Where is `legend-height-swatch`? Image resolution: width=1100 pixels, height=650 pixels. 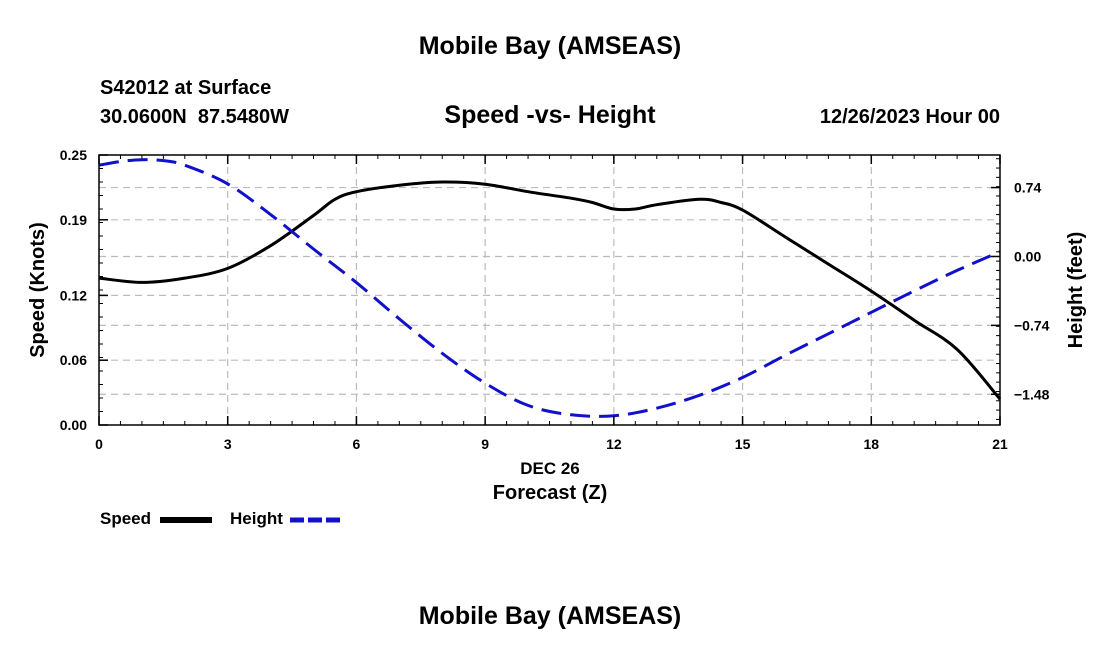 legend-height-swatch is located at coordinates (317, 520).